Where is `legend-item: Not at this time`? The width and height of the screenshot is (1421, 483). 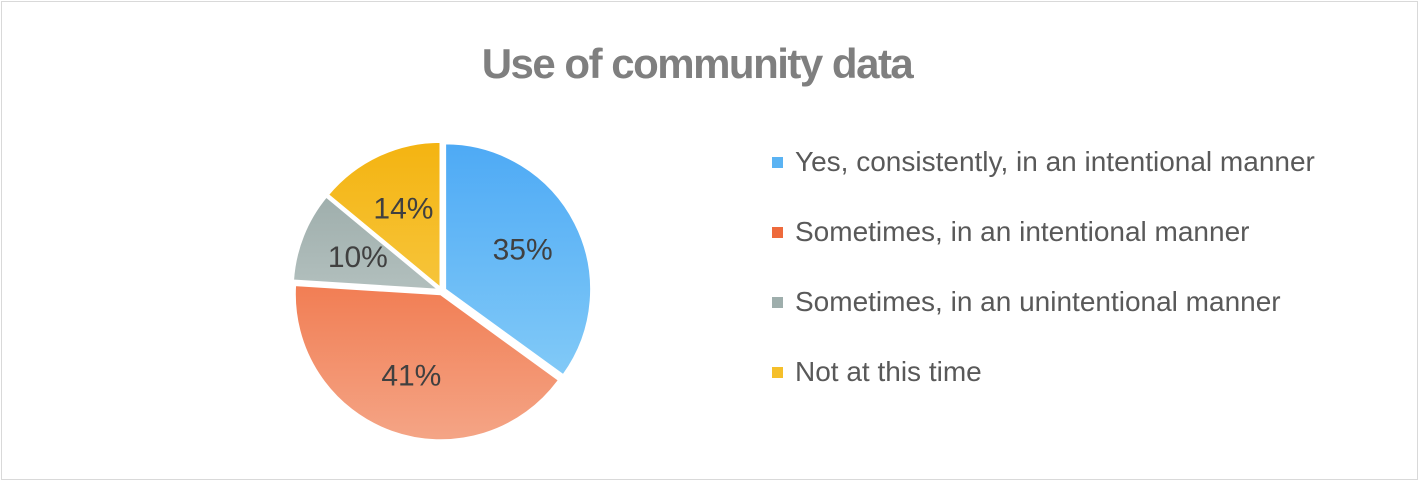
legend-item: Not at this time is located at coordinates (1043, 372).